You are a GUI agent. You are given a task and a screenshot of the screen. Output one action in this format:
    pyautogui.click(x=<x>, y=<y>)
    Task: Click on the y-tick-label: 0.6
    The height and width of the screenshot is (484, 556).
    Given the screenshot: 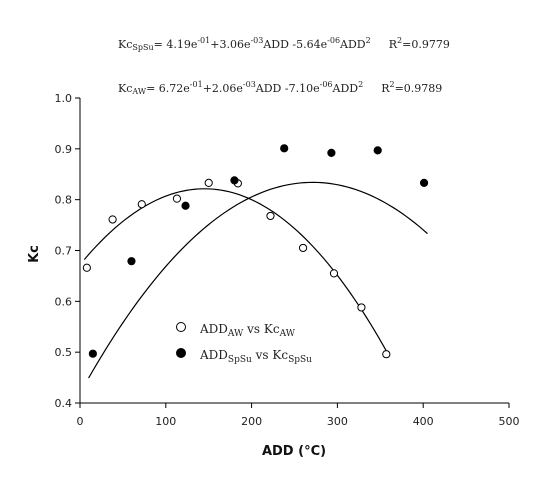 What is the action you would take?
    pyautogui.click(x=64, y=301)
    